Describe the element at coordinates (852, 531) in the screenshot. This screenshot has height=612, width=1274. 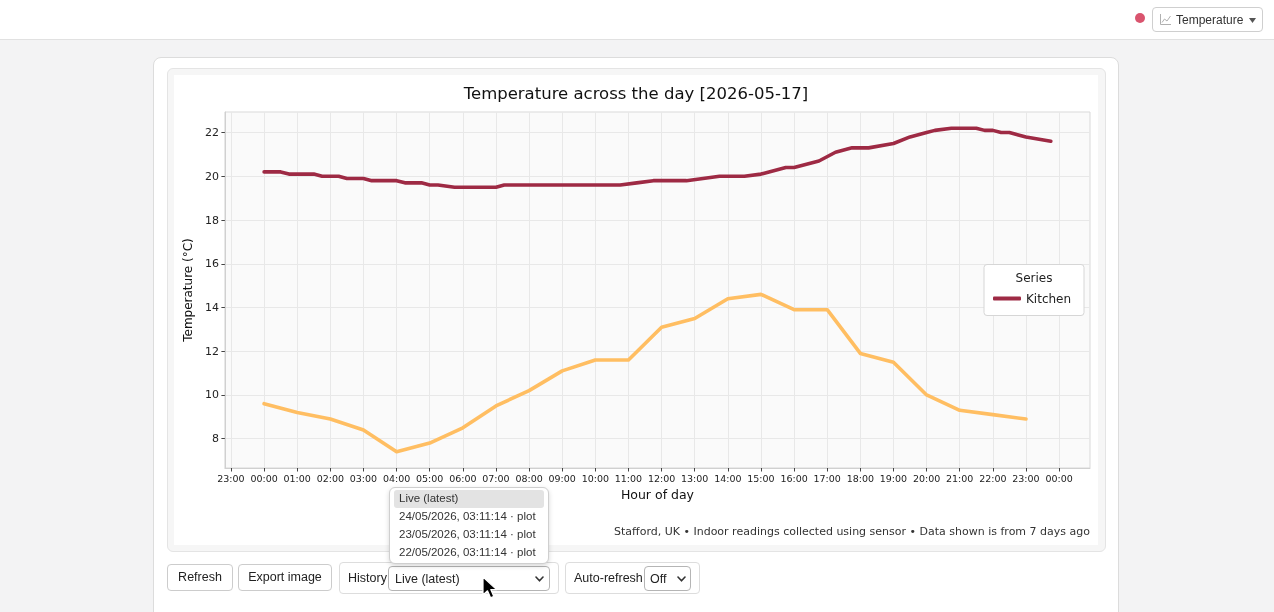
I see `text: Stafford, UK • Indoor readings collected using sensor • Data shown is from 7 days ago` at that location.